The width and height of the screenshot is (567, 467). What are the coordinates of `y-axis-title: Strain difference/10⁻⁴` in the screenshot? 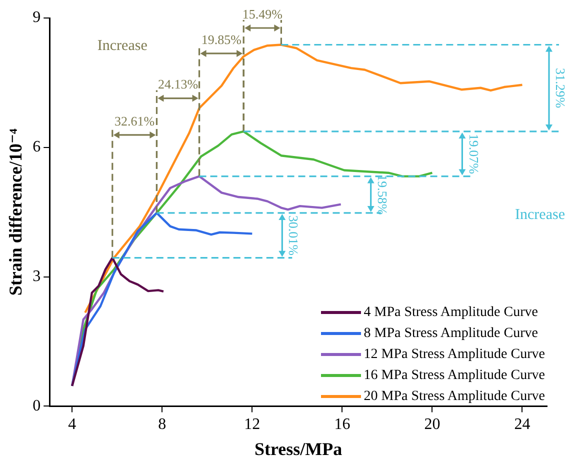 It's located at (15, 212).